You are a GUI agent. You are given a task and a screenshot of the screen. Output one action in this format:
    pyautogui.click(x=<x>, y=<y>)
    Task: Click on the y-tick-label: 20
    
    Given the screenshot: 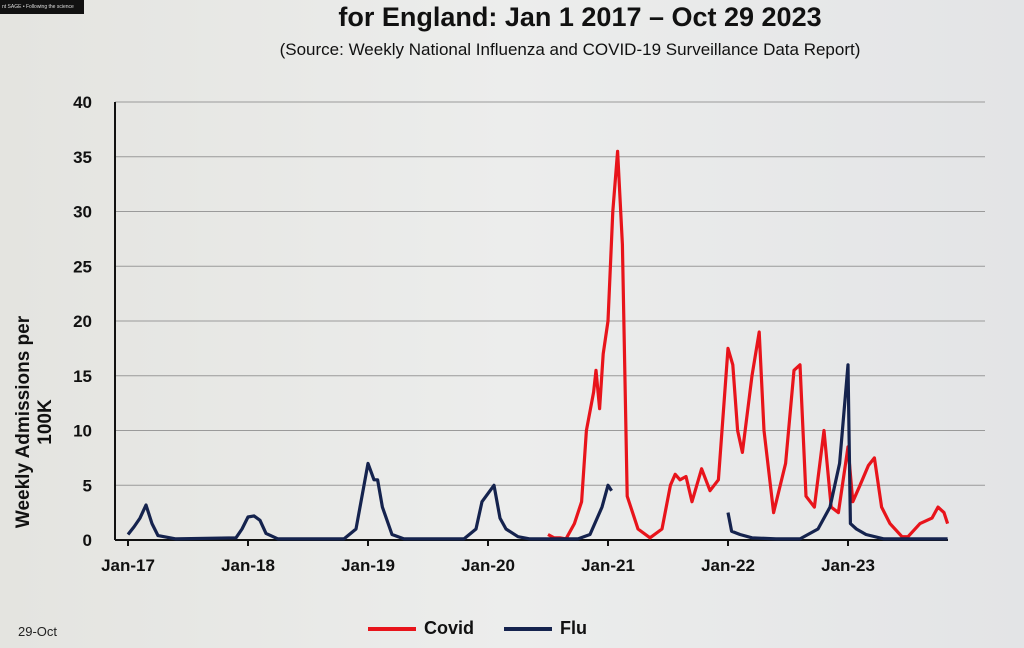 What is the action you would take?
    pyautogui.click(x=82, y=321)
    